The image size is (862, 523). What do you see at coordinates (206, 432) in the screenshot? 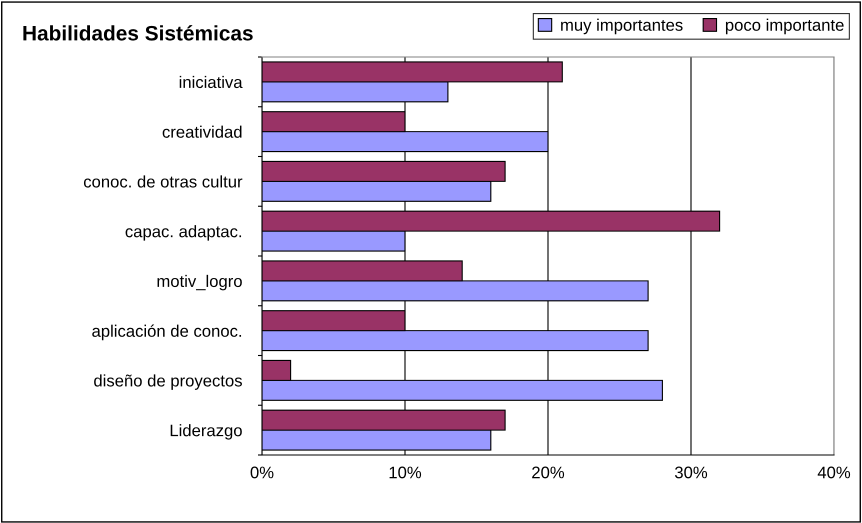
I see `y-tick-label: Liderazgo` at bounding box center [206, 432].